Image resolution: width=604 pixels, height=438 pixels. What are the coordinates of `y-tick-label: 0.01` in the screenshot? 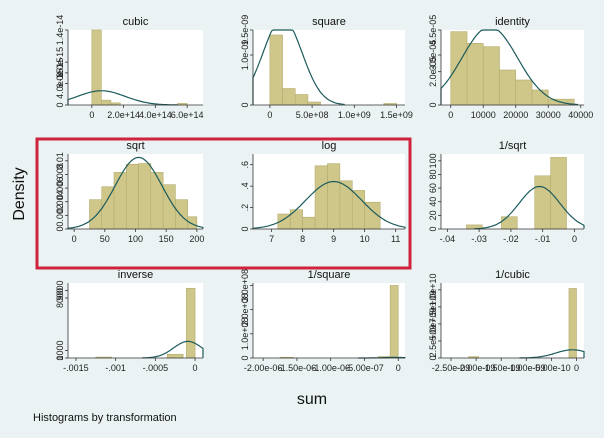 It's located at (60, 161).